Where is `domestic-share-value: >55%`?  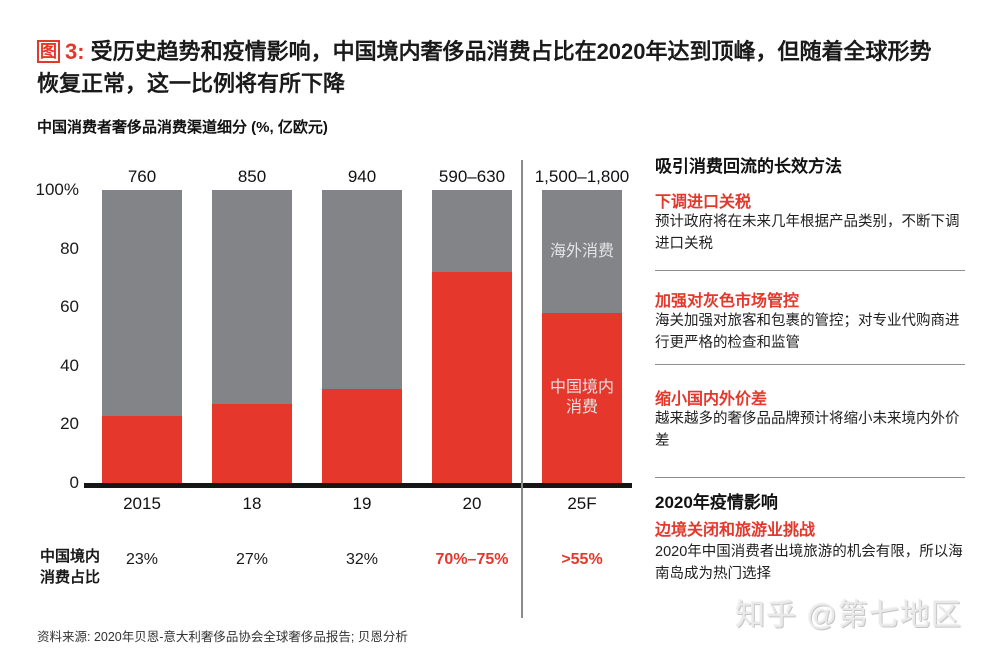 domestic-share-value: >55% is located at coordinates (582, 559).